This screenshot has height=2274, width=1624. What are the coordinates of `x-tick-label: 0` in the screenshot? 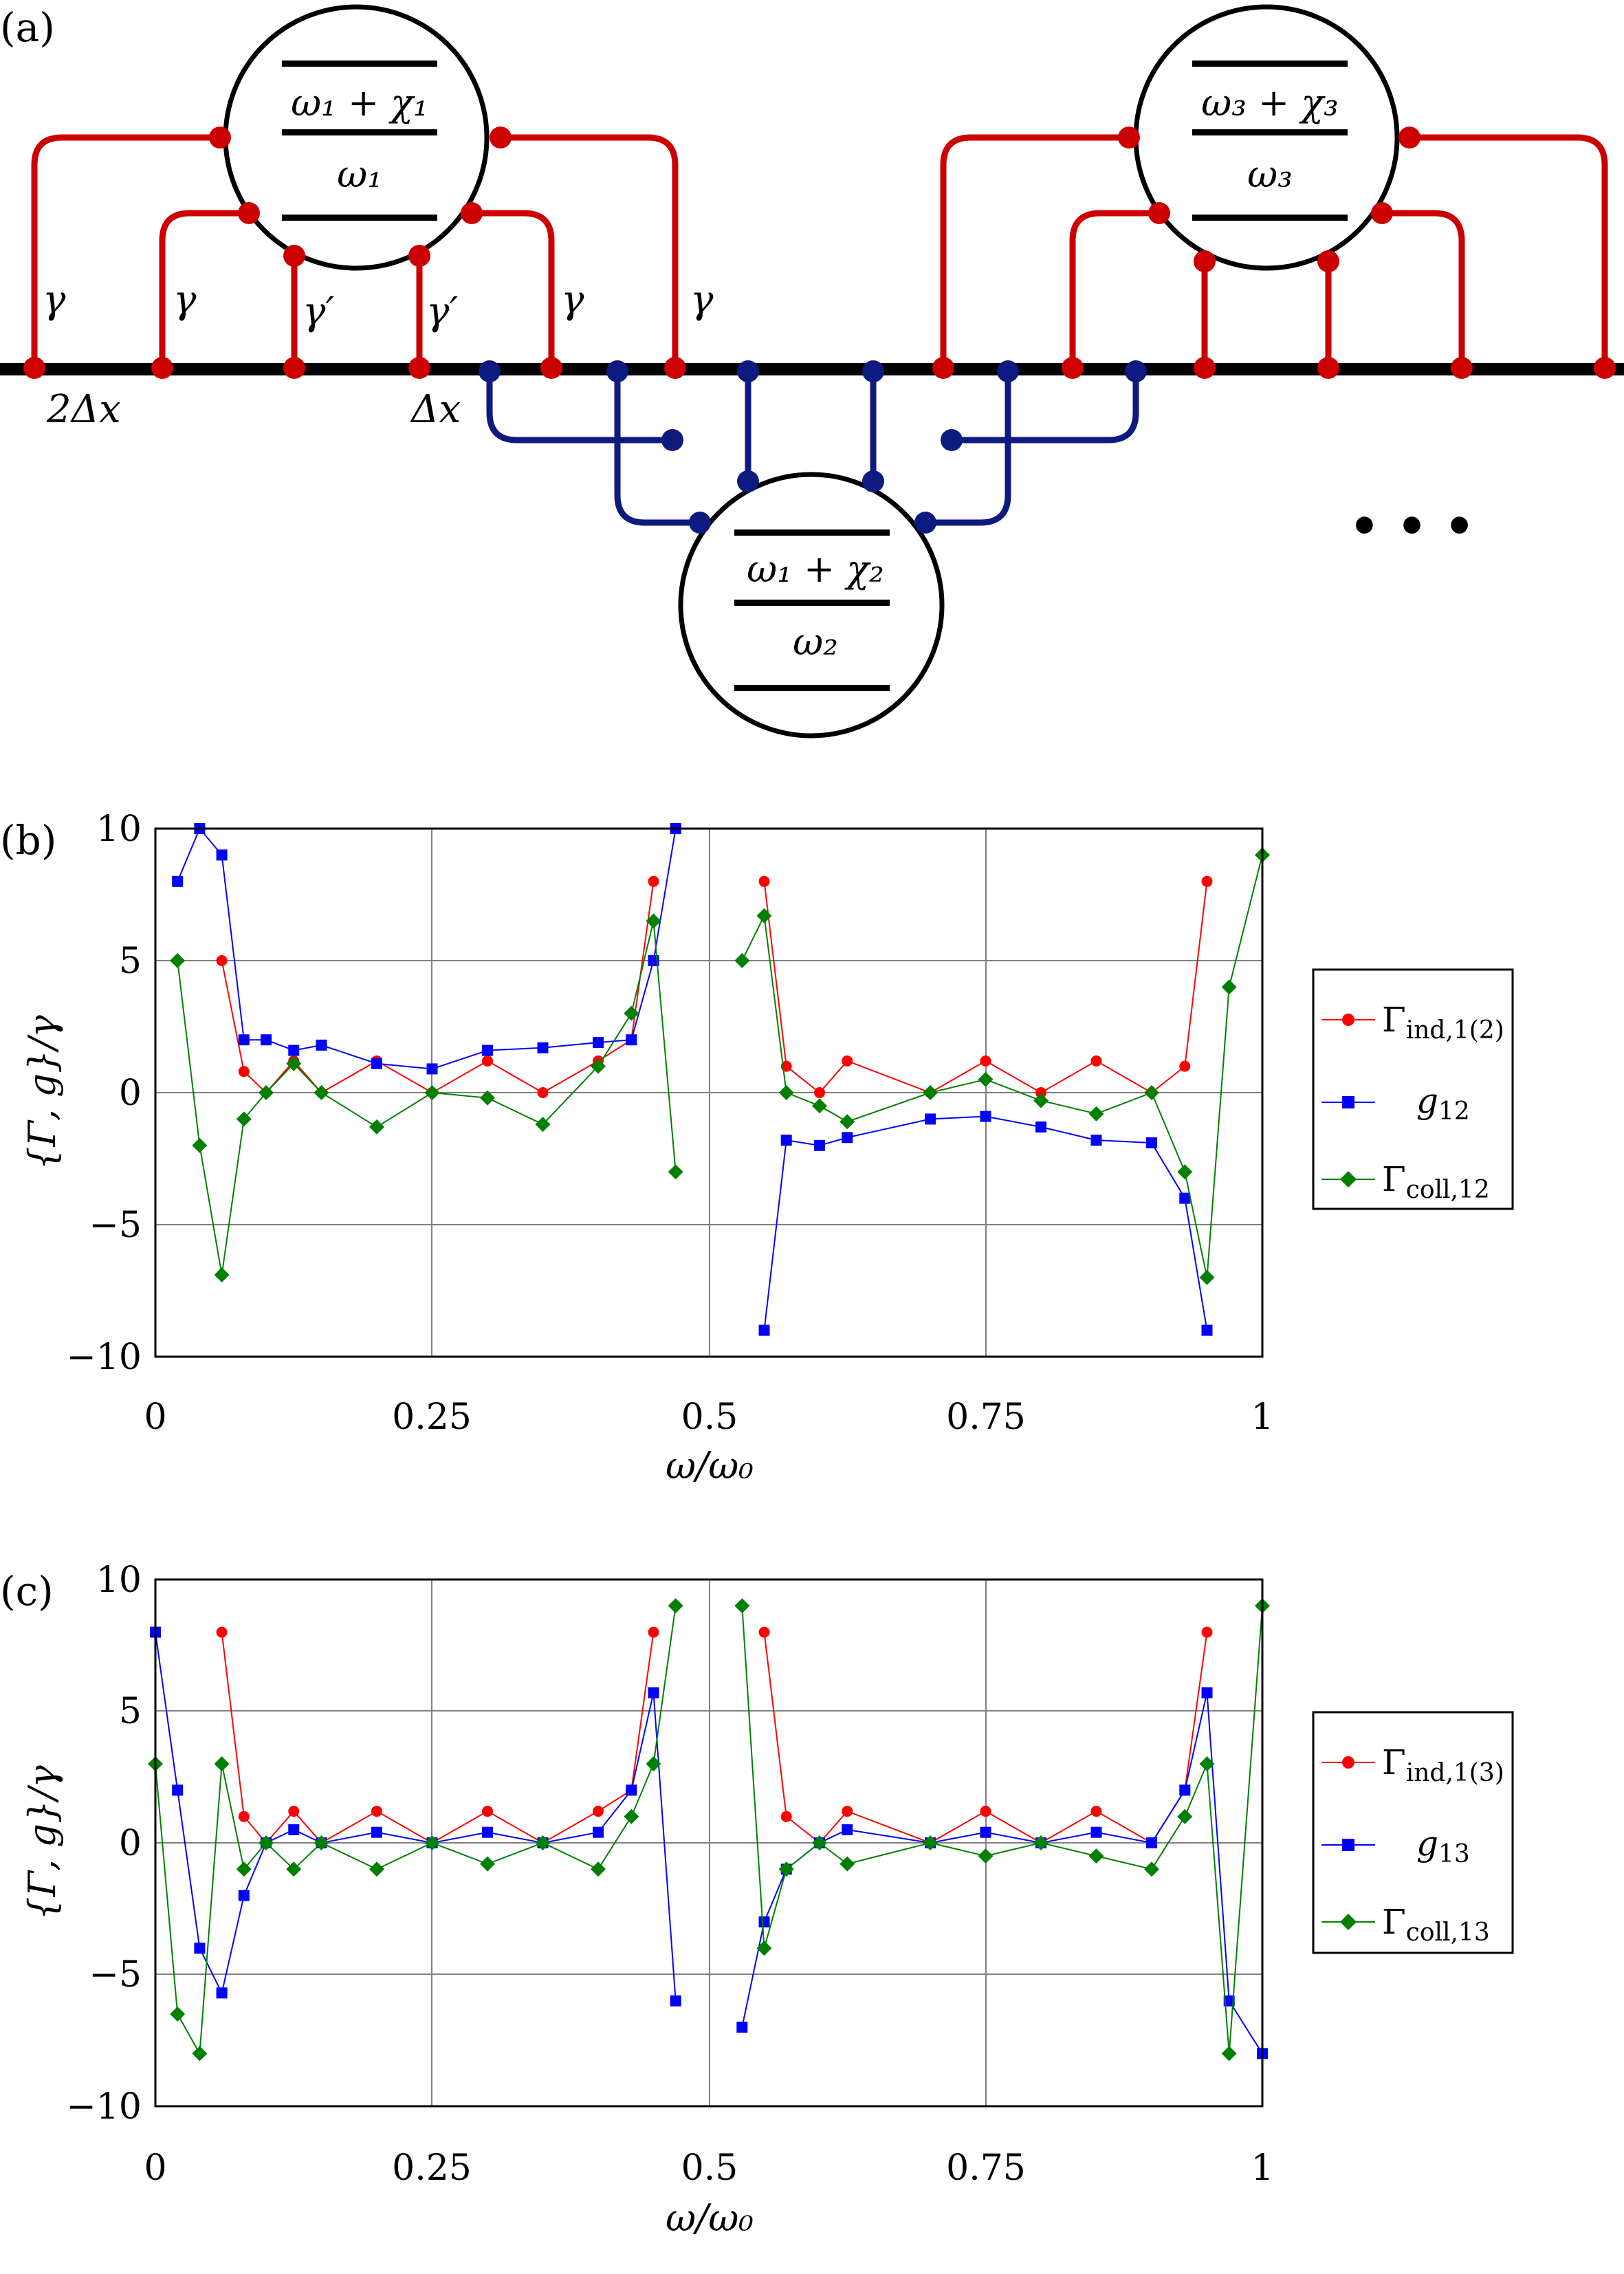 It's located at (155, 2168).